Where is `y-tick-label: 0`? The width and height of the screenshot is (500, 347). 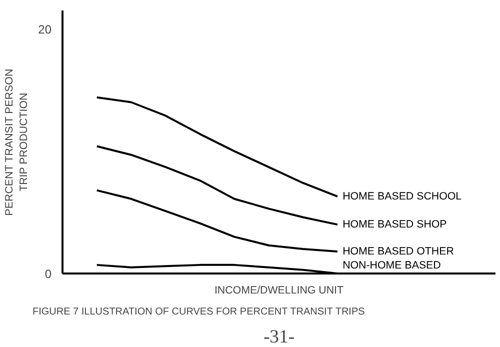
y-tick-label: 0 is located at coordinates (48, 274).